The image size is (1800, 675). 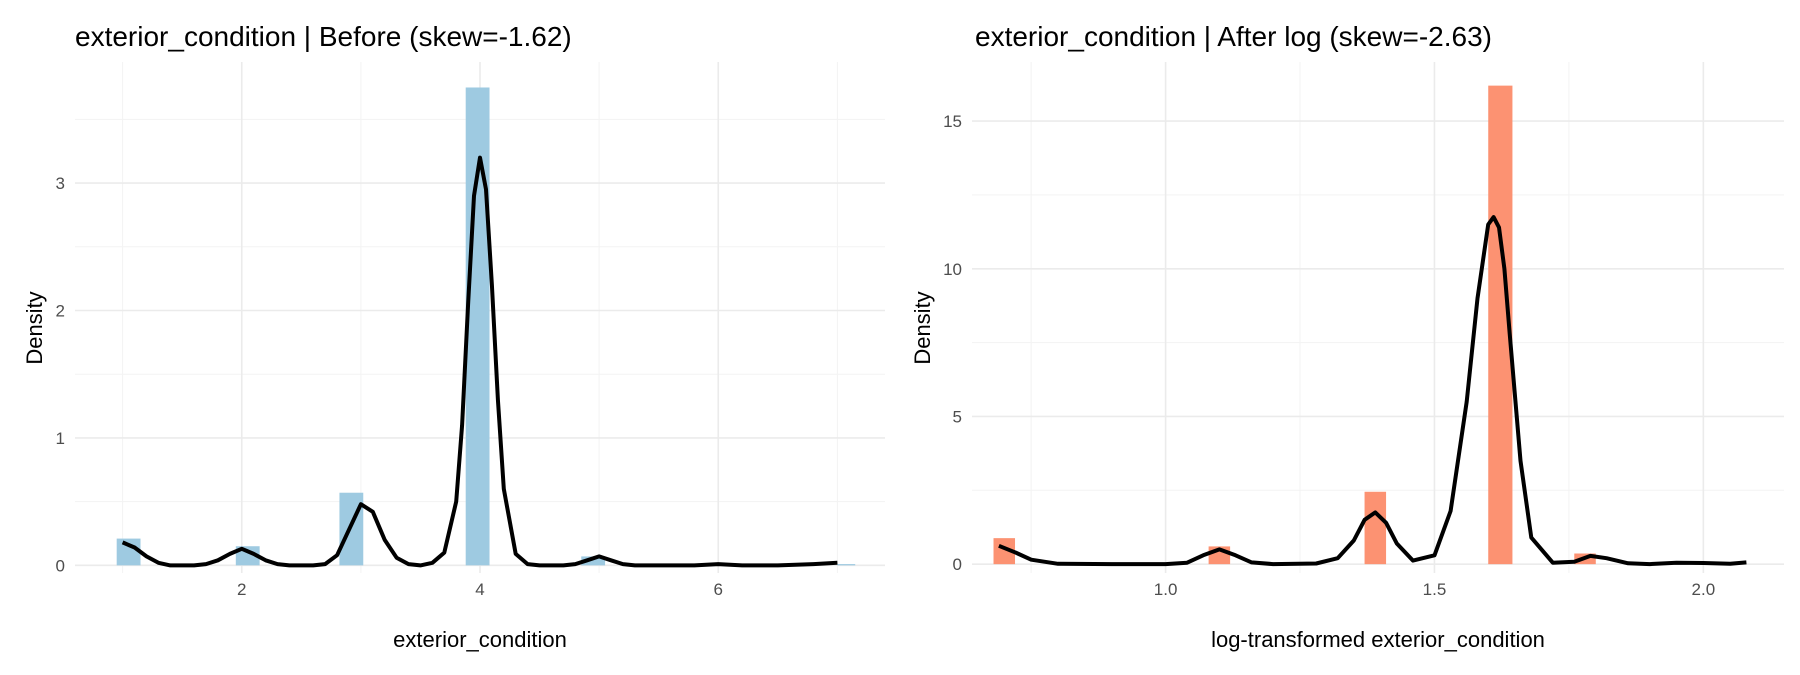 What do you see at coordinates (60, 183) in the screenshot?
I see `y-tick-label: 3` at bounding box center [60, 183].